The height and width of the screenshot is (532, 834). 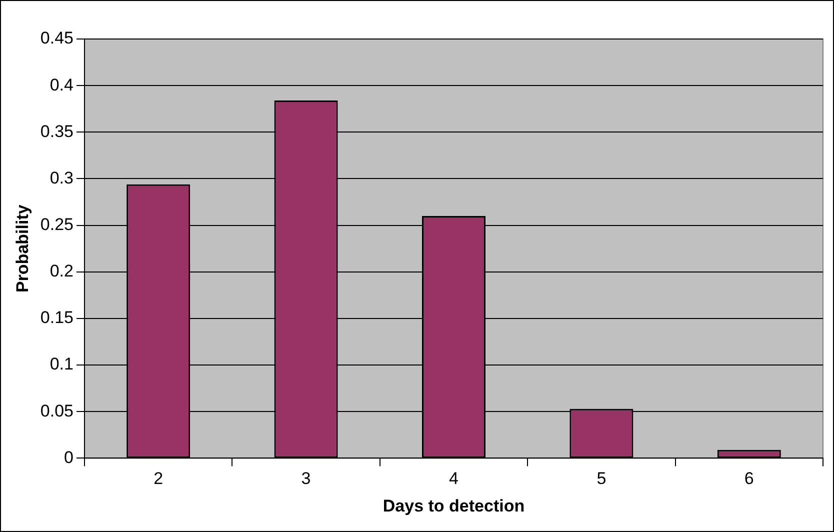 I want to click on y-tick-label: 0.25, so click(x=57, y=224).